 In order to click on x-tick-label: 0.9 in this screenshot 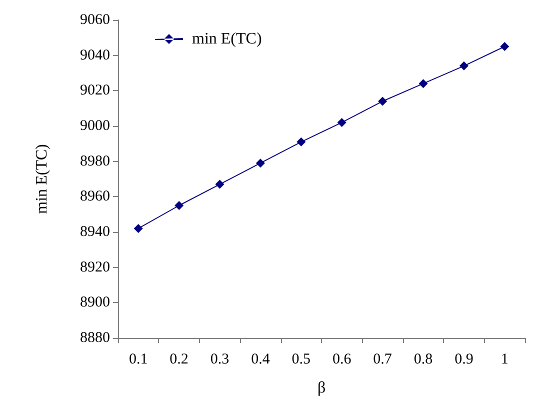, I will do `click(464, 360)`.